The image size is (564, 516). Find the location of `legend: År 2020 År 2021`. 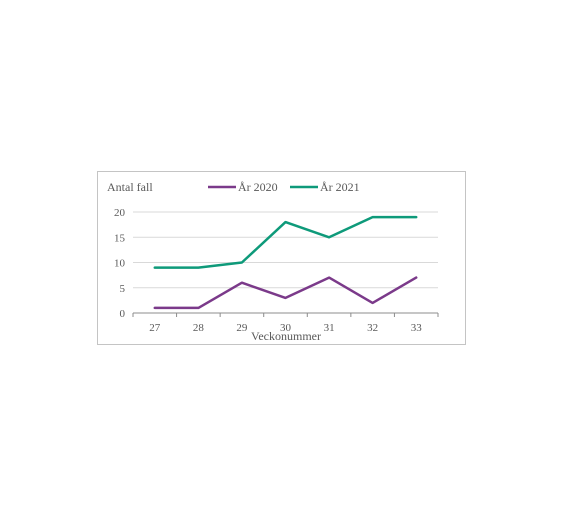

legend: År 2020 År 2021 is located at coordinates (284, 187).